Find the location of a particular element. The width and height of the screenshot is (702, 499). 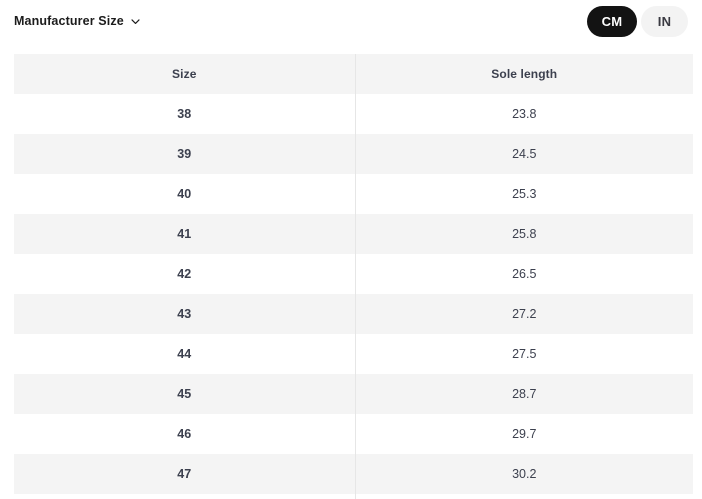

table-row: 45 28.7 is located at coordinates (353, 394).